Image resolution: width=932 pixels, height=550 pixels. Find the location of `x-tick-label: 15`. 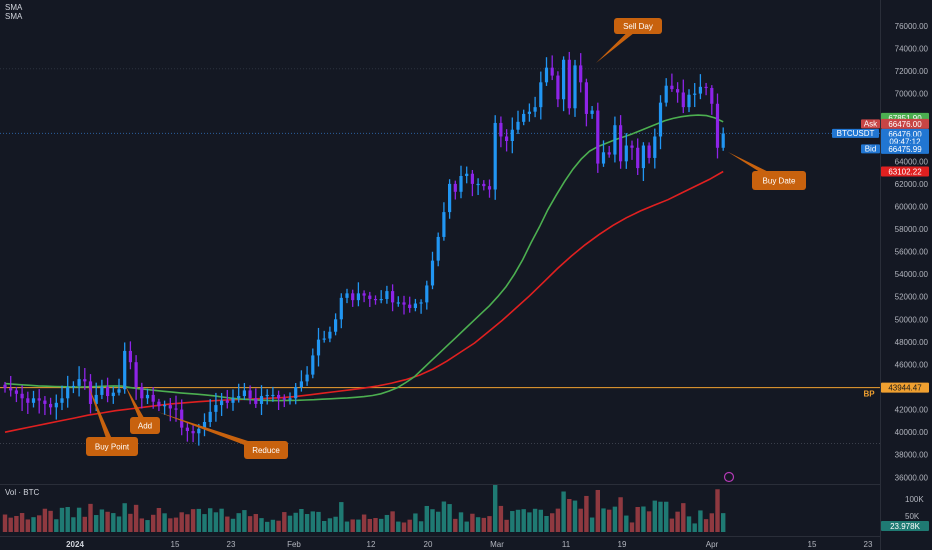

x-tick-label: 15 is located at coordinates (175, 544).